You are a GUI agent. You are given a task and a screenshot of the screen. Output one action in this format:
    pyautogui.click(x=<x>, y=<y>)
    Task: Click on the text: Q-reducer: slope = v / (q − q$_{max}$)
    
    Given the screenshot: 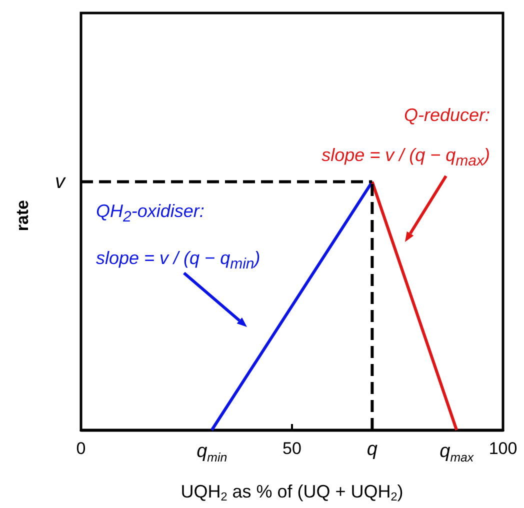 What is the action you would take?
    pyautogui.click(x=406, y=138)
    